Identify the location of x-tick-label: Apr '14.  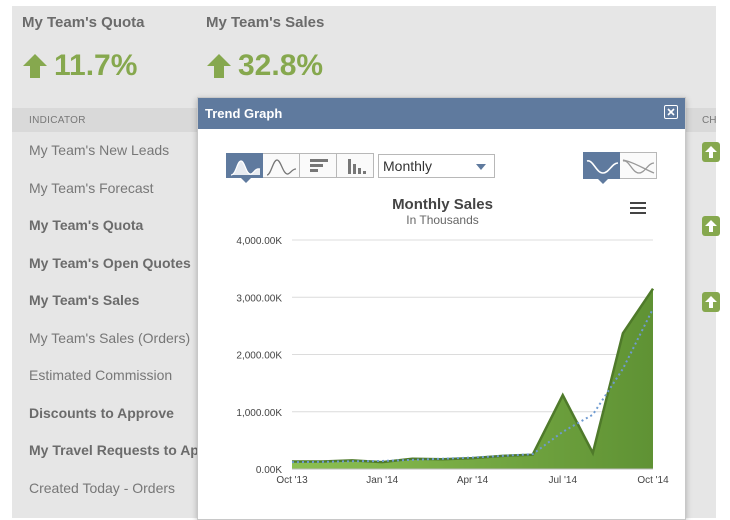
(473, 480).